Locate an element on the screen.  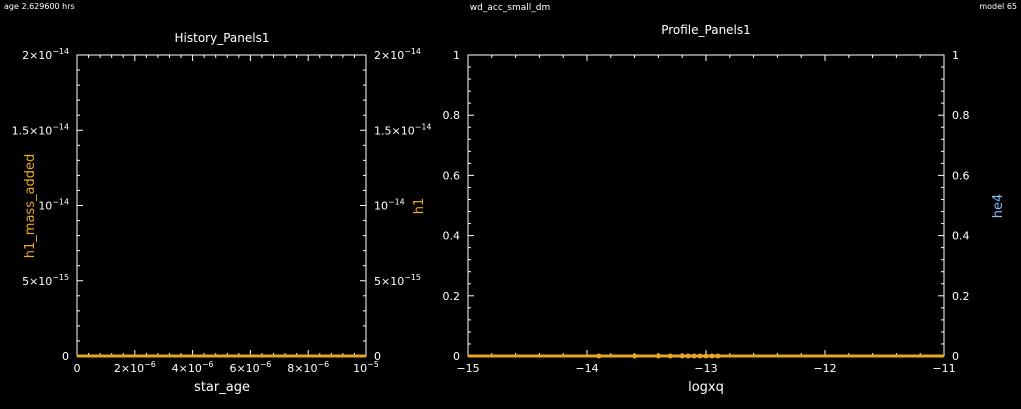
history-ylabel-right: h1 is located at coordinates (419, 206).